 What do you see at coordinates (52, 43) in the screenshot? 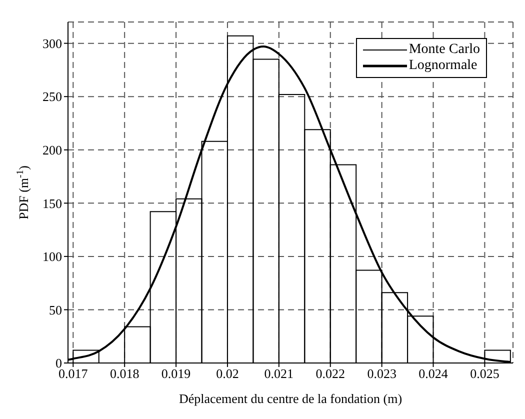
I see `y-tick-label: 300` at bounding box center [52, 43].